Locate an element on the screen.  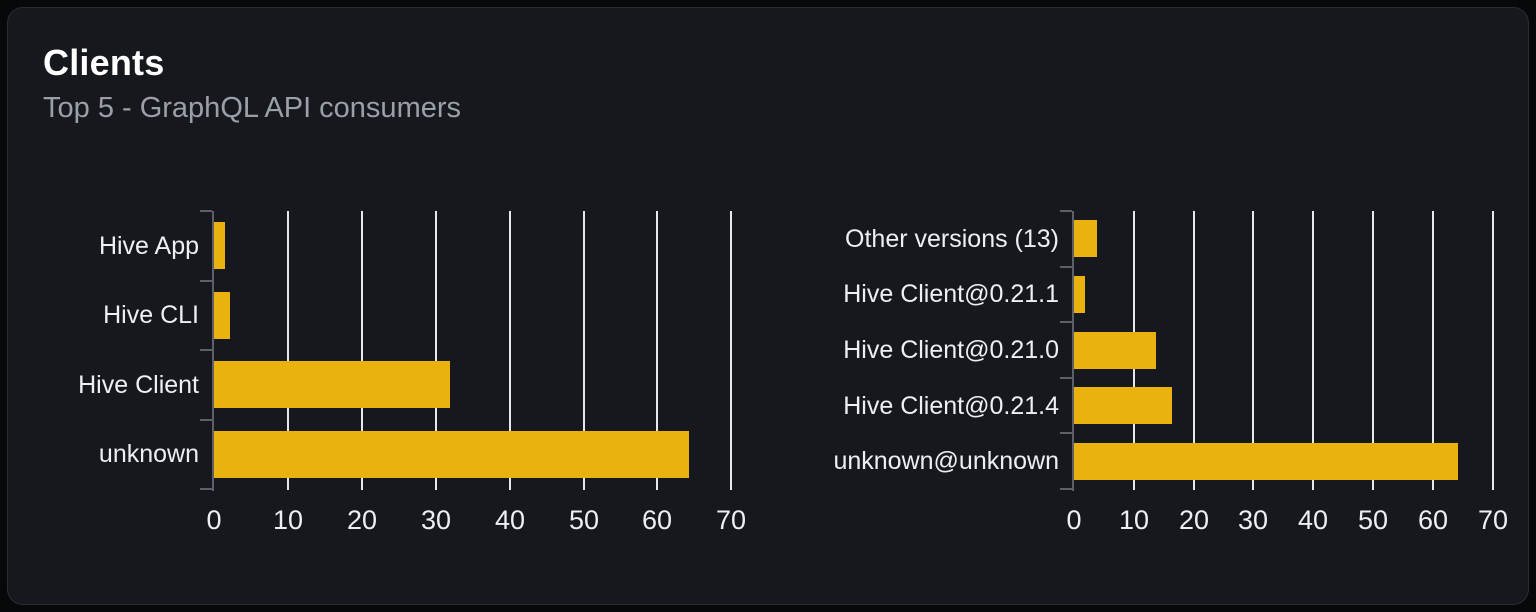
bar-hive-client is located at coordinates (332, 384).